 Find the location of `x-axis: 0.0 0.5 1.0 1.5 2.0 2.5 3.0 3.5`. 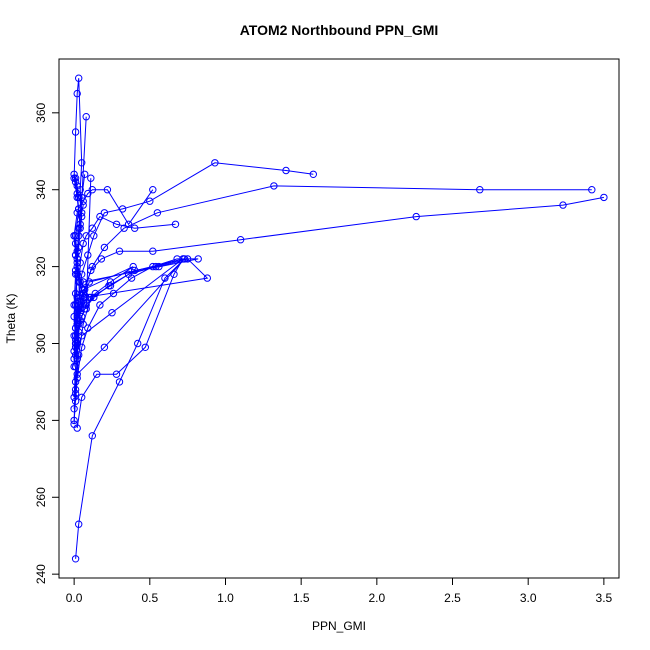

x-axis: 0.0 0.5 1.0 1.5 2.0 2.5 3.0 3.5 is located at coordinates (339, 591).